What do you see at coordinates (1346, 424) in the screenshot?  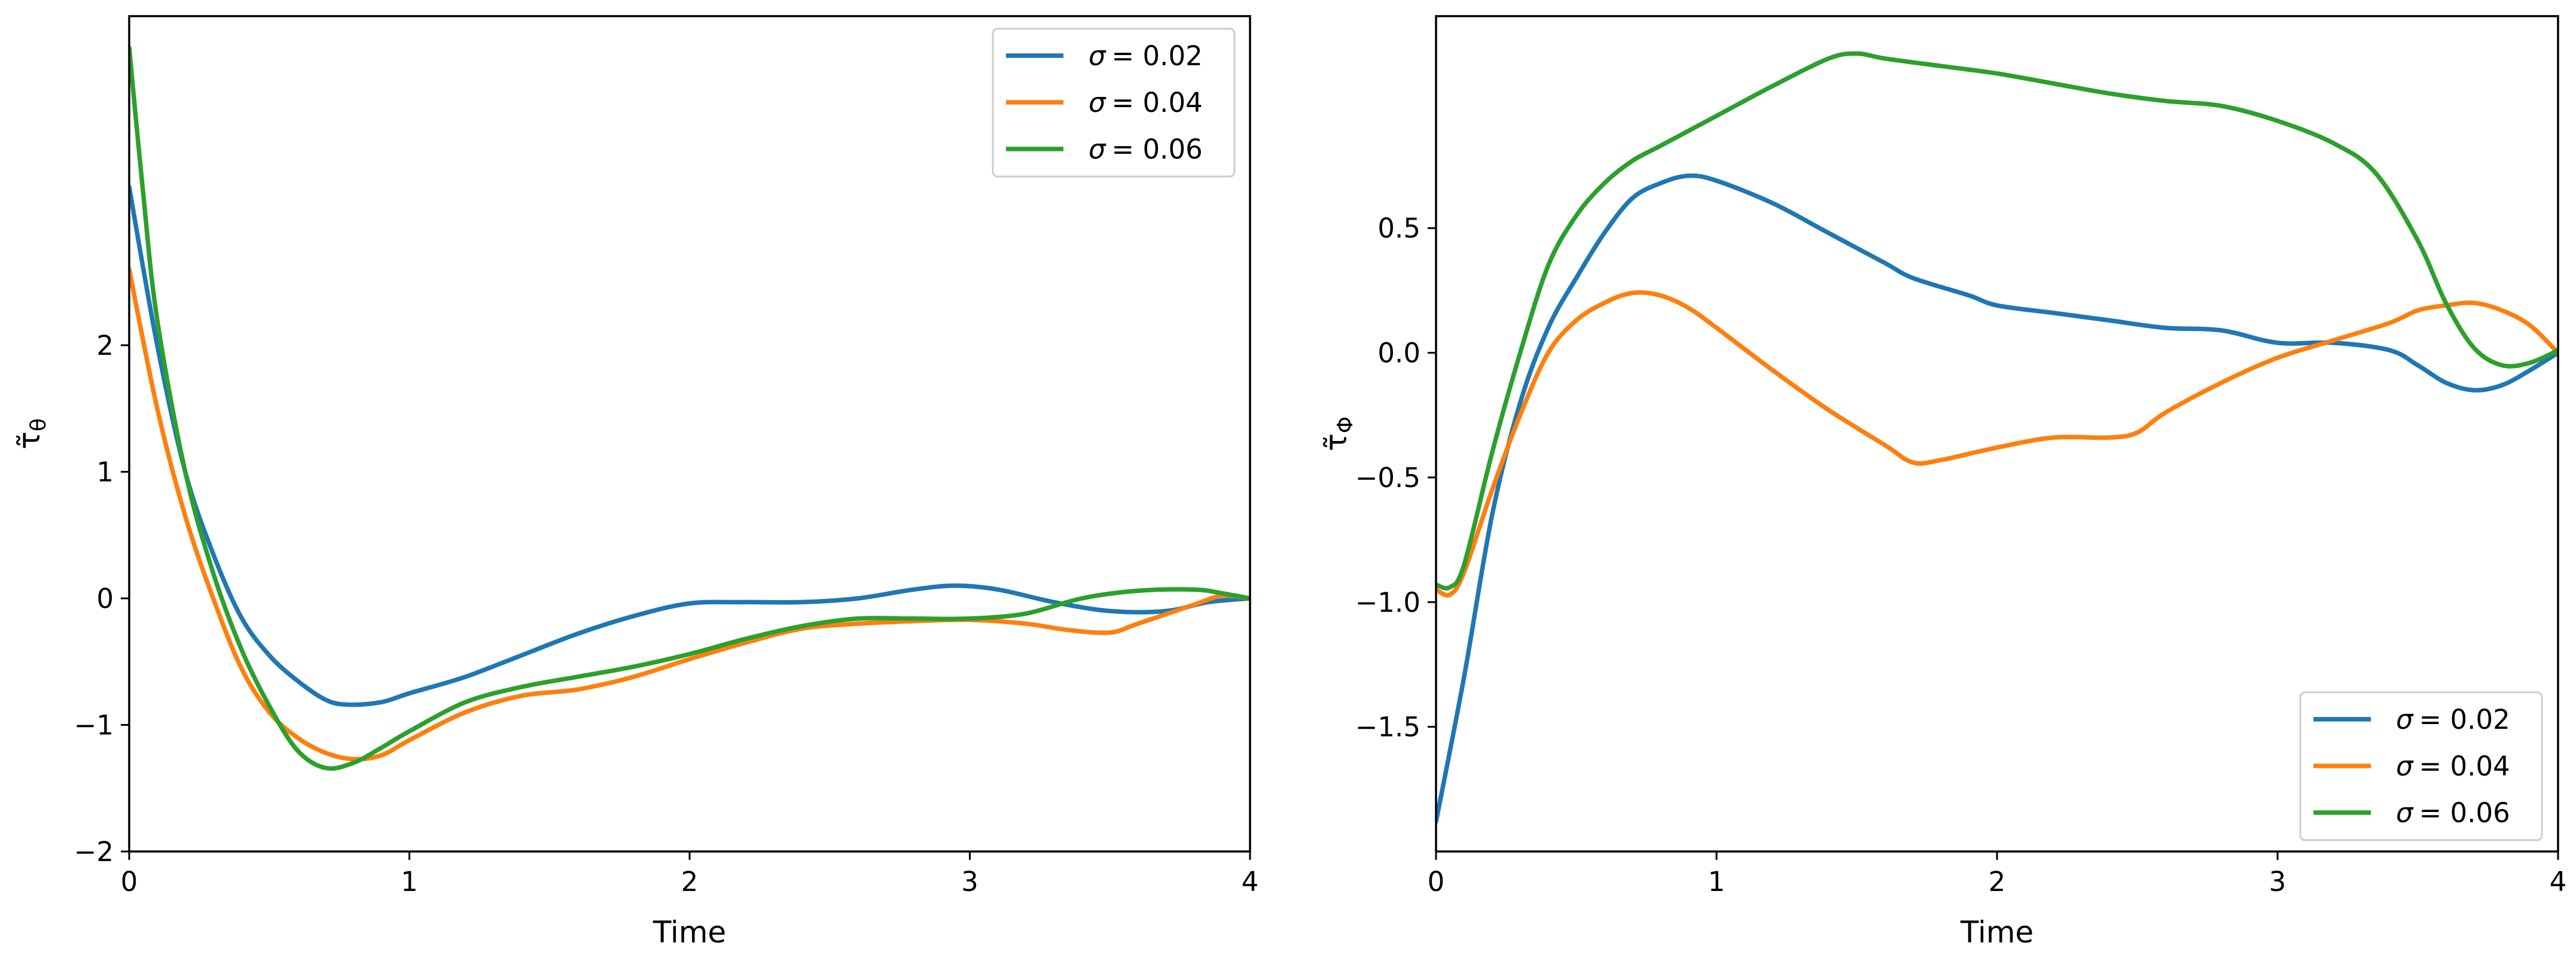 I see `y-axis-label-subscript: Φ` at bounding box center [1346, 424].